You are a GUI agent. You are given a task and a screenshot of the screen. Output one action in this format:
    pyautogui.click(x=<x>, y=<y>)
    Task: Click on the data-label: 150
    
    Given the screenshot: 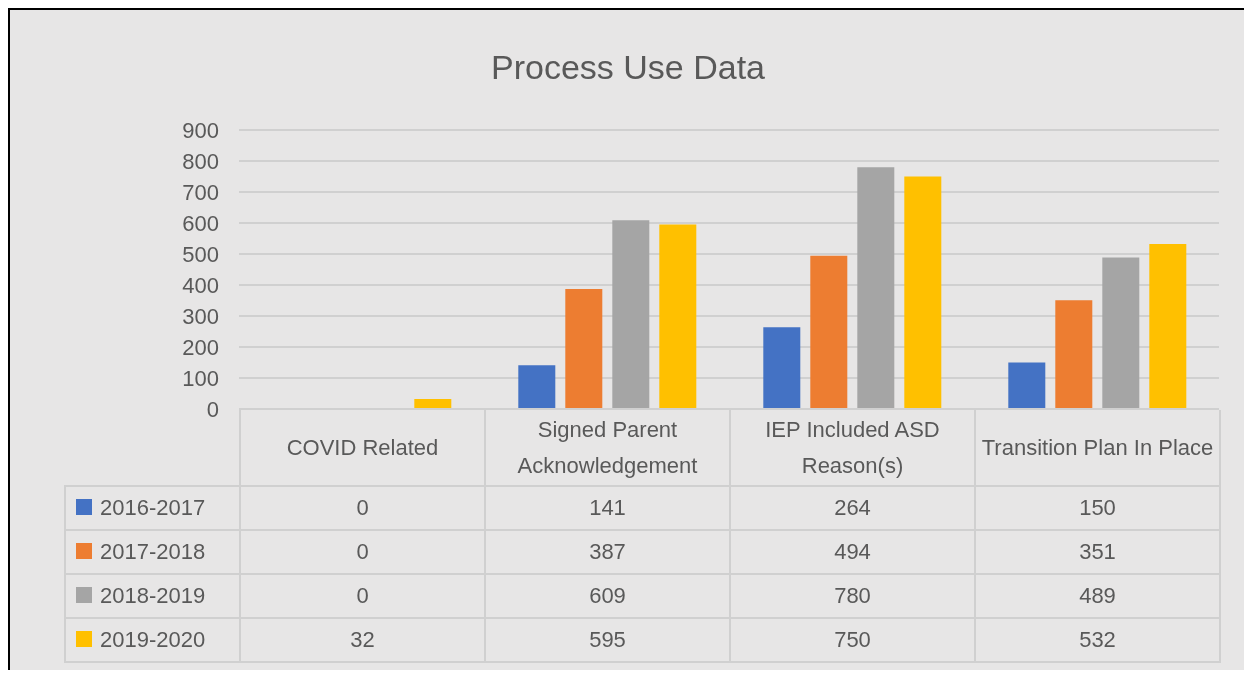 What is the action you would take?
    pyautogui.click(x=1097, y=508)
    